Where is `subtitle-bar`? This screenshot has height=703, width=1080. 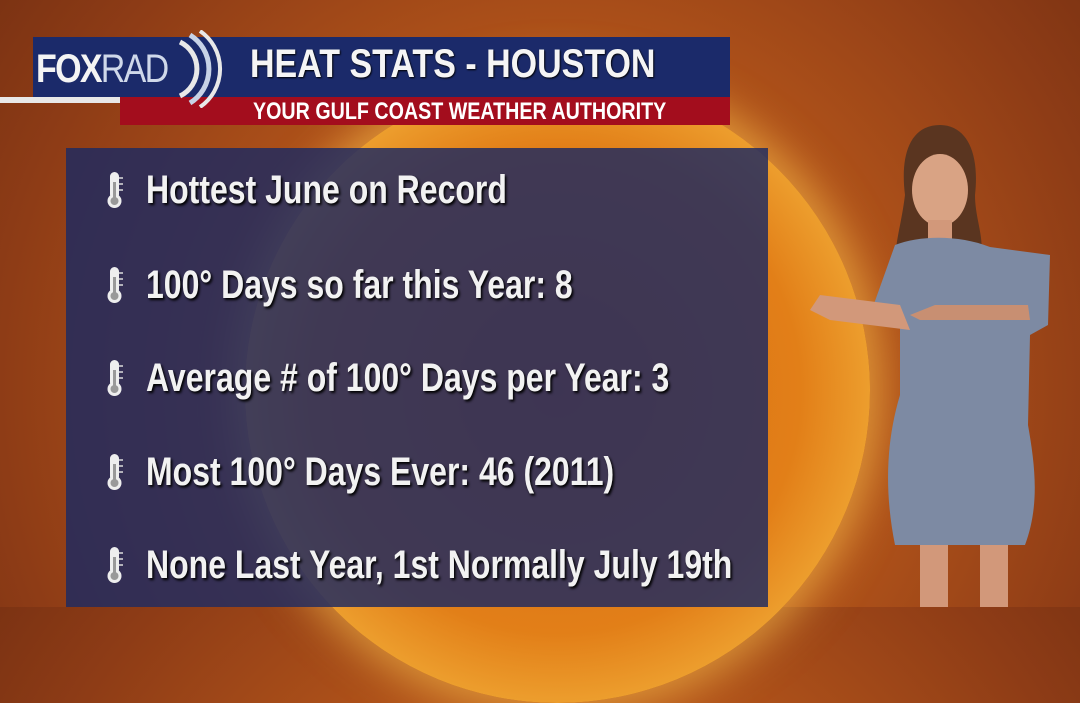
subtitle-bar is located at coordinates (425, 111).